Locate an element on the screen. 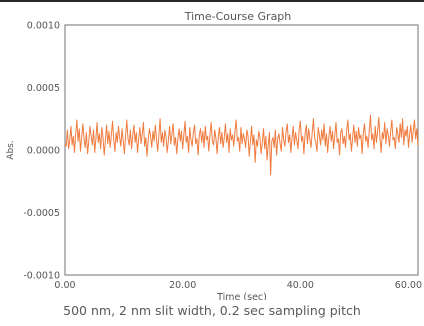 Image resolution: width=424 pixels, height=326 pixels. y-tick-label: 0.0005 is located at coordinates (43, 88).